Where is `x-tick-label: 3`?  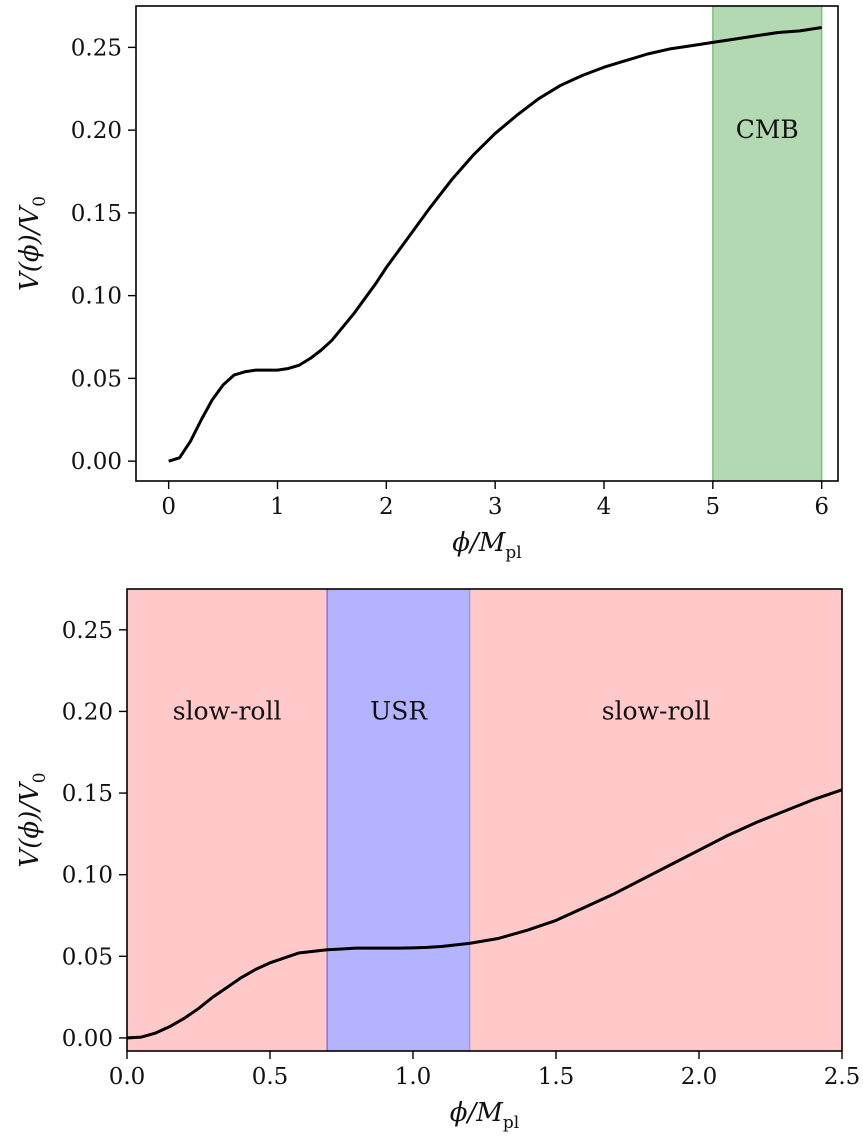
x-tick-label: 3 is located at coordinates (495, 507).